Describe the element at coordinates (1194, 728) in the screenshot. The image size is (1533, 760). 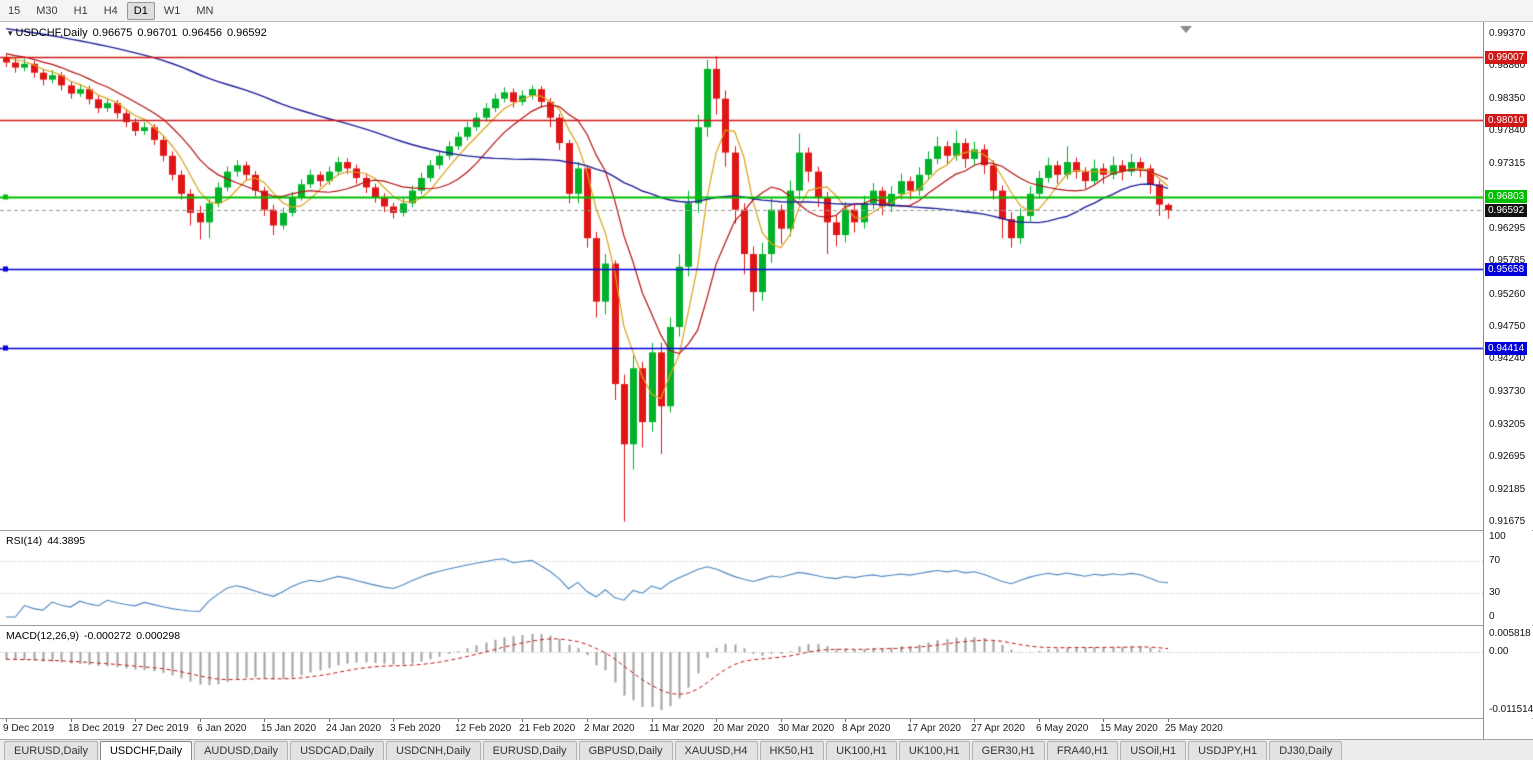
I see `date-label: 25 May 2020` at that location.